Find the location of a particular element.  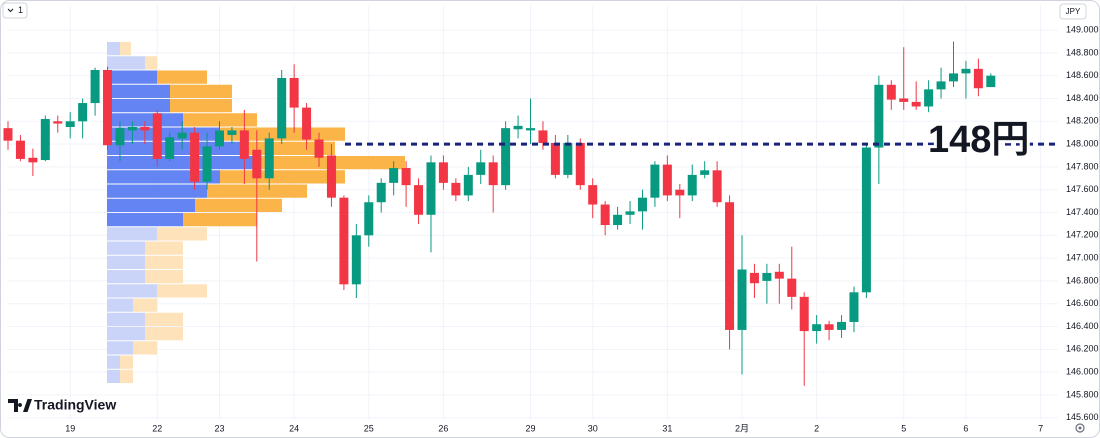

overlay: 148円 is located at coordinates (701, 140).